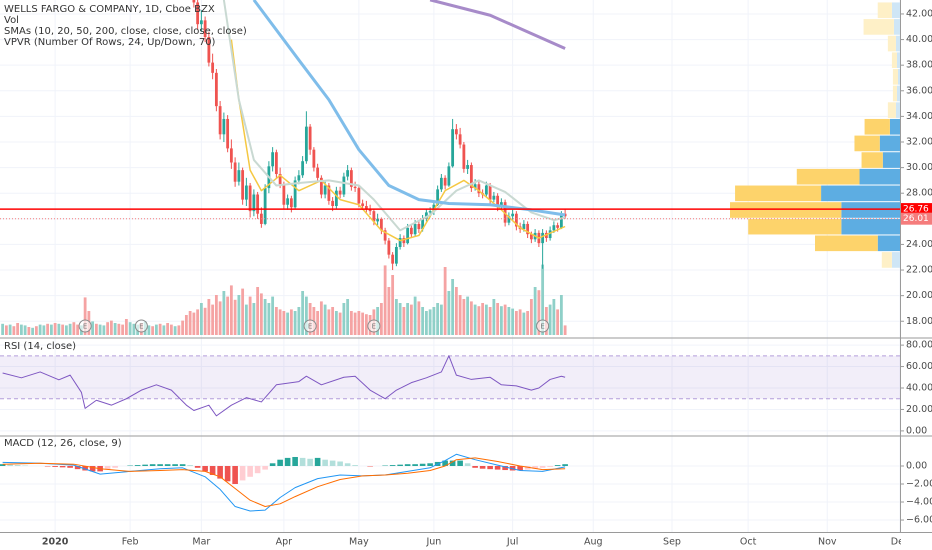  I want to click on x-tick-label: Jul, so click(512, 542).